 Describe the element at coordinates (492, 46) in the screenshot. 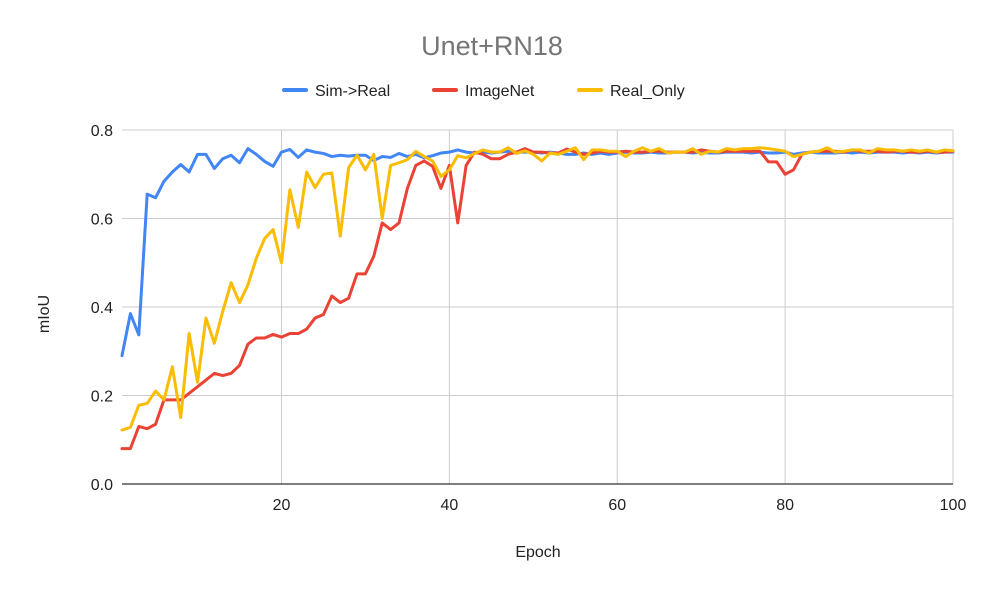

I see `chart-title: Unet+RN18` at that location.